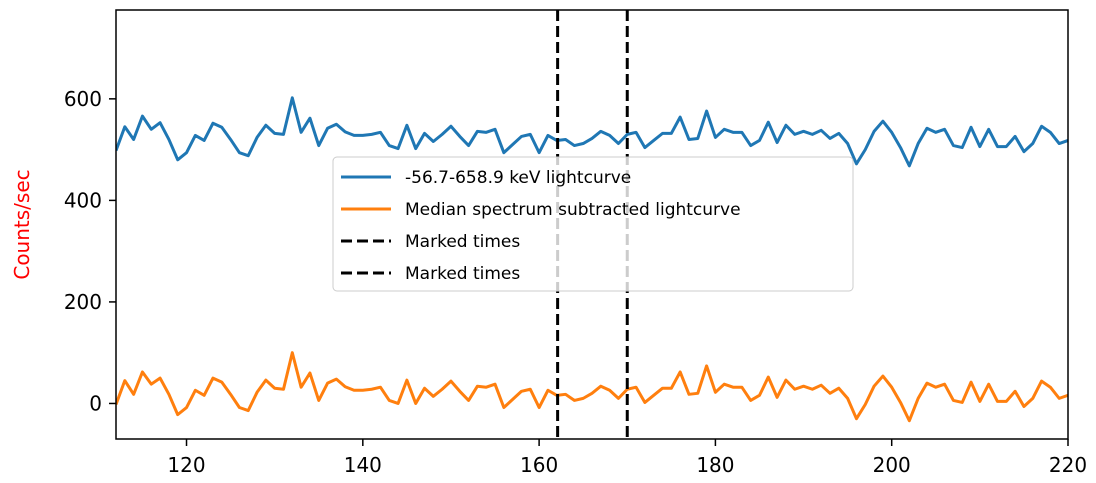 The image size is (1096, 483). Describe the element at coordinates (83, 302) in the screenshot. I see `y-tick-label: 200` at that location.